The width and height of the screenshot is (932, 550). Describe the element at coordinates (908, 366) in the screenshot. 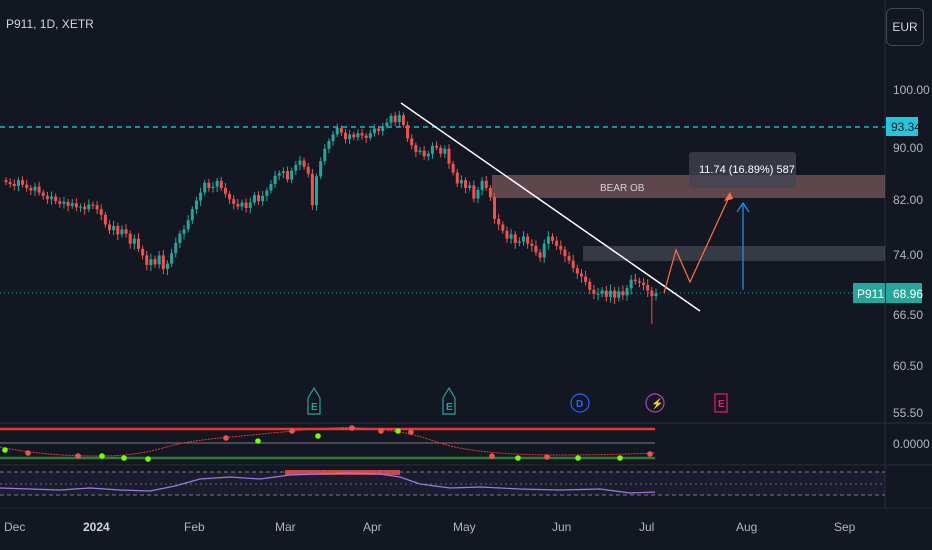

I see `price-tick: 60.50` at that location.